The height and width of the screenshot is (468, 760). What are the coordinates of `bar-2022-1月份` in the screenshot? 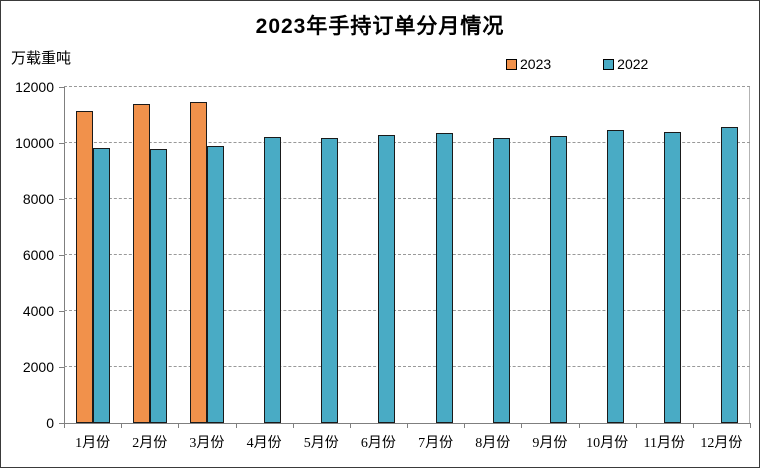 It's located at (101, 285).